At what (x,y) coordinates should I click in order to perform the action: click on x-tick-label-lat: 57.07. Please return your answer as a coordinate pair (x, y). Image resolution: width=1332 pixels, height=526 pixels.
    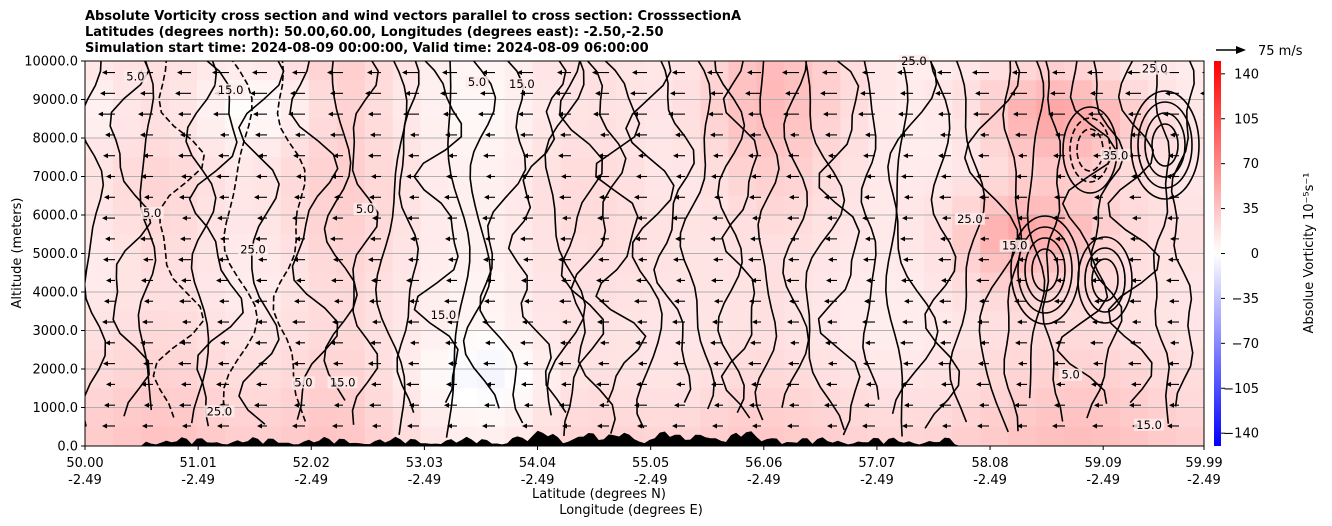
    Looking at the image, I should click on (876, 463).